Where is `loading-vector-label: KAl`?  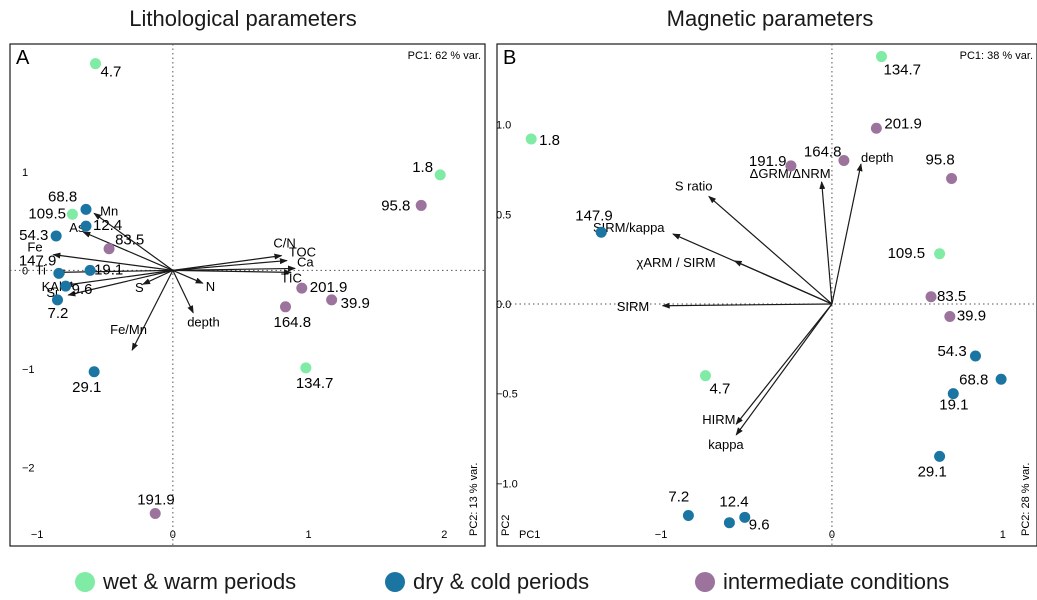
loading-vector-label: KAl is located at coordinates (52, 286).